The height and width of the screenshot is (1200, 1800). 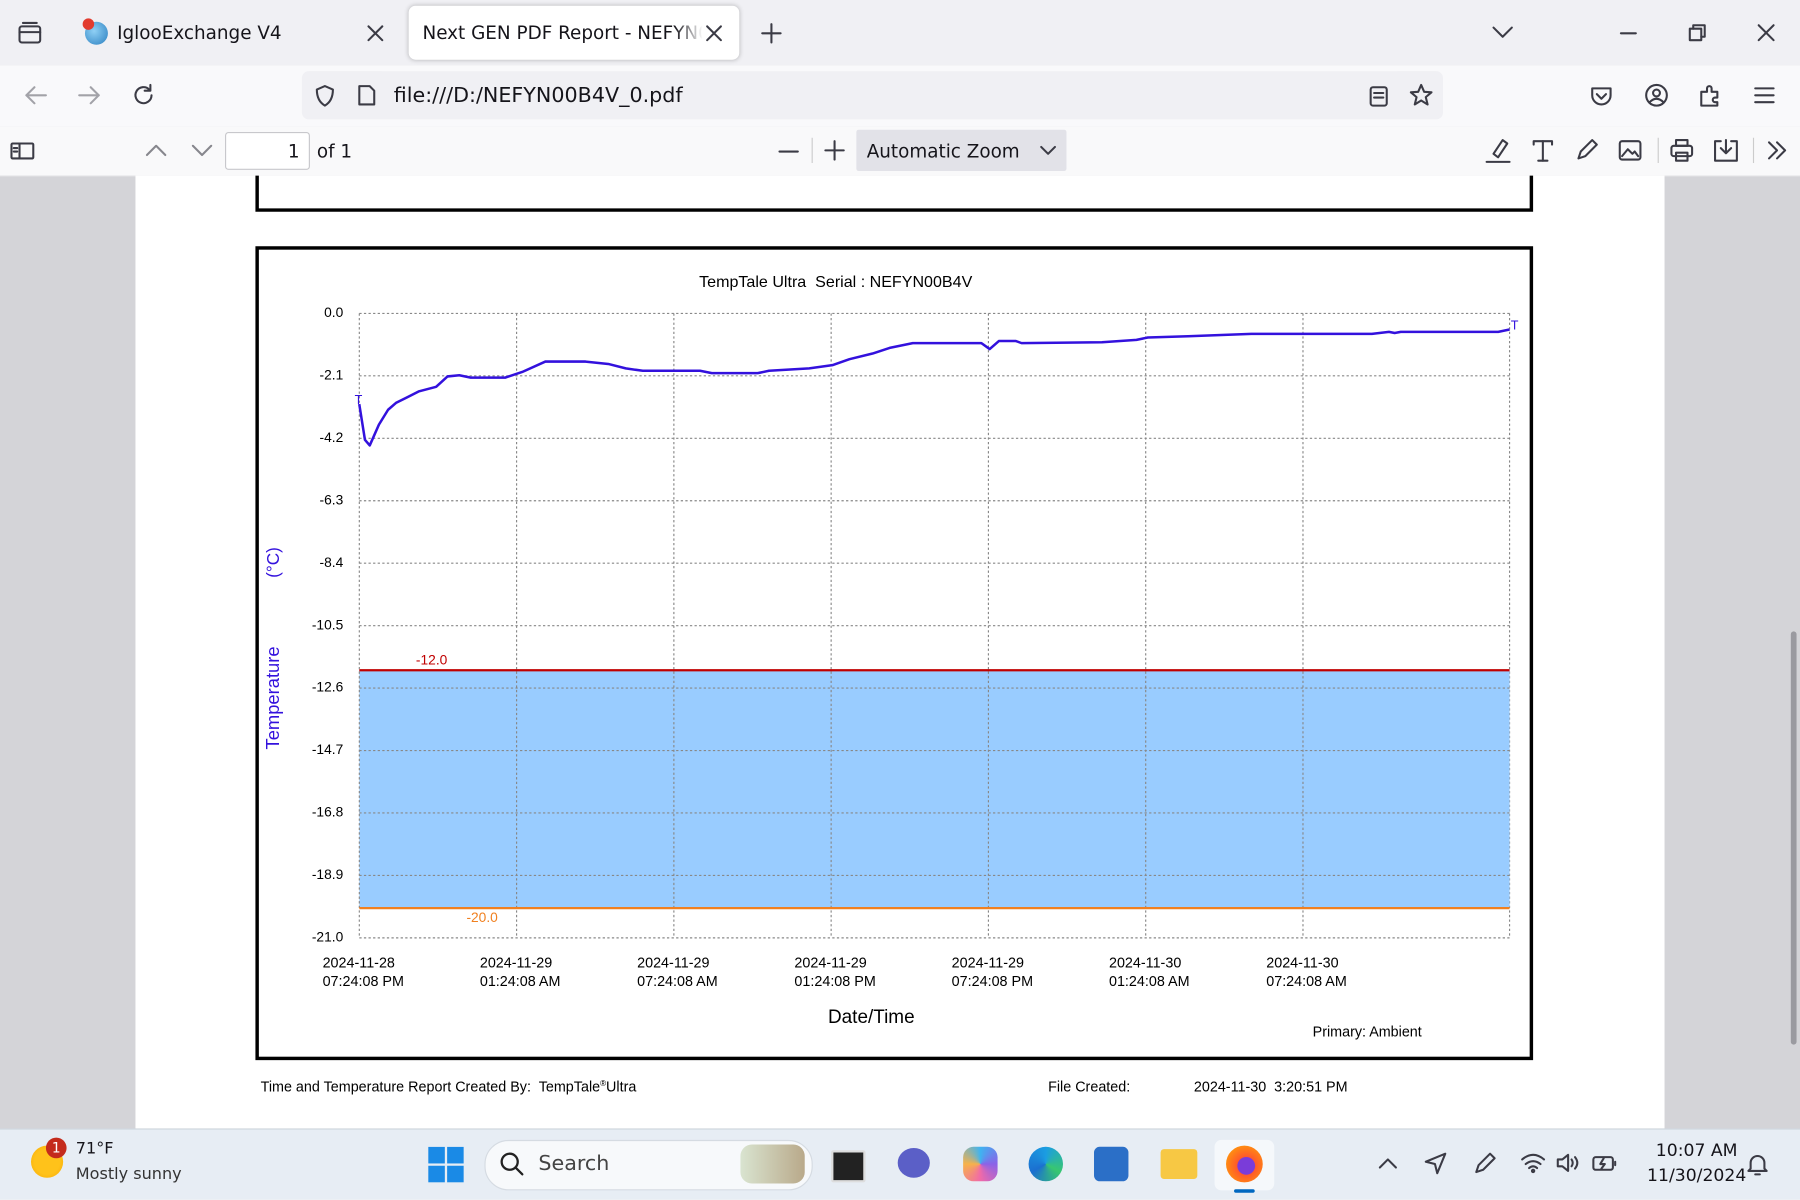 I want to click on notification-center, so click(x=1757, y=1164).